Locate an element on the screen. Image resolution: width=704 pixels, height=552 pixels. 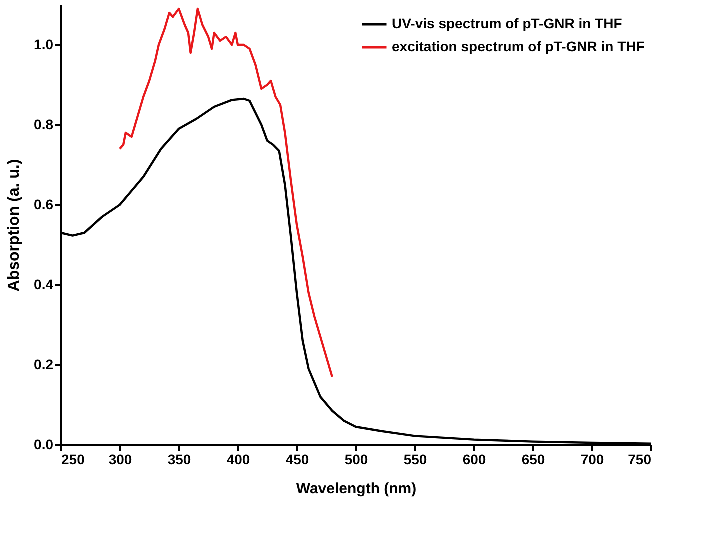
x-tick-label: 550 is located at coordinates (416, 460).